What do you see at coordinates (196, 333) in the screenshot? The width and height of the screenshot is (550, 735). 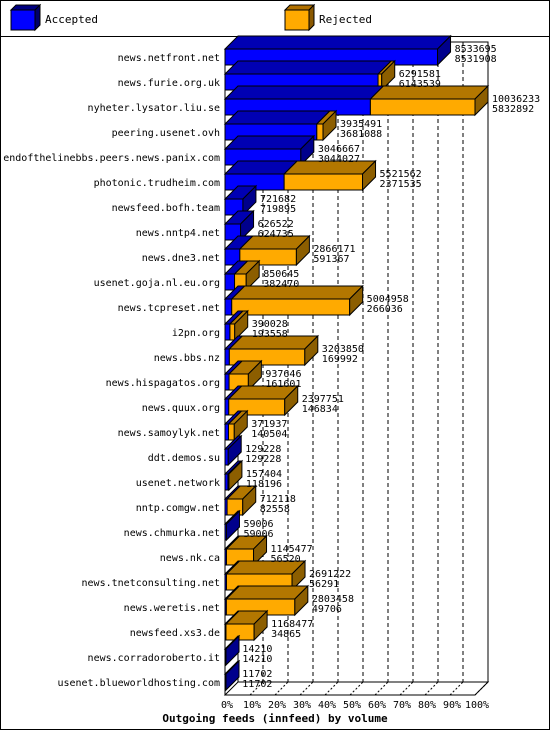 I see `category-label: i2pn.org` at bounding box center [196, 333].